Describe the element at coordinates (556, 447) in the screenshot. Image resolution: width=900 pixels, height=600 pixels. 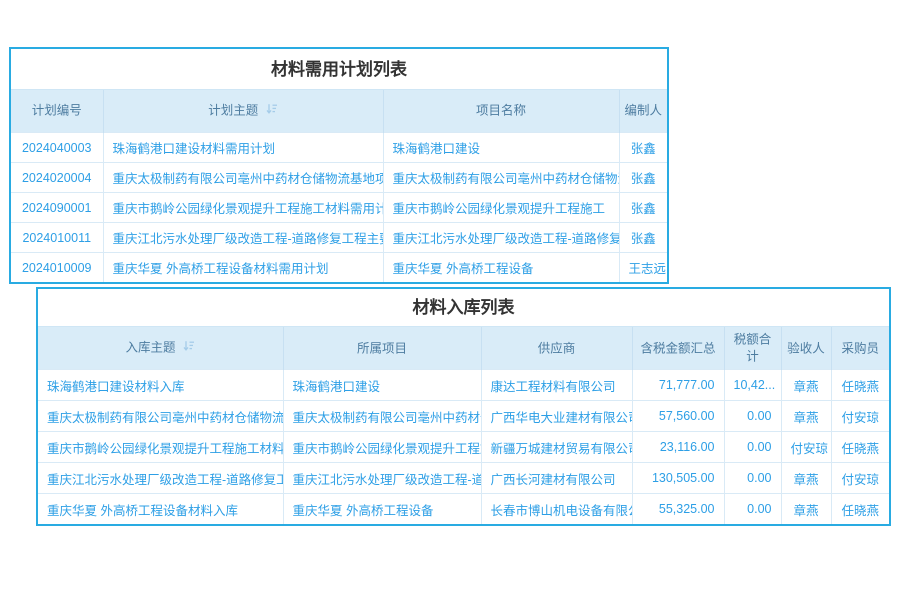
I see `inbound-supplier-cell: 新疆万城建材贸易有限公司` at that location.